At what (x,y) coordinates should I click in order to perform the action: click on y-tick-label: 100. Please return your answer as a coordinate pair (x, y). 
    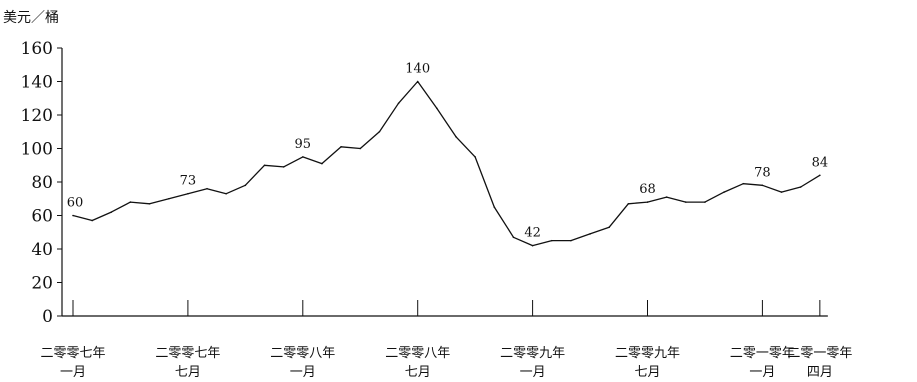
    Looking at the image, I should click on (37, 150).